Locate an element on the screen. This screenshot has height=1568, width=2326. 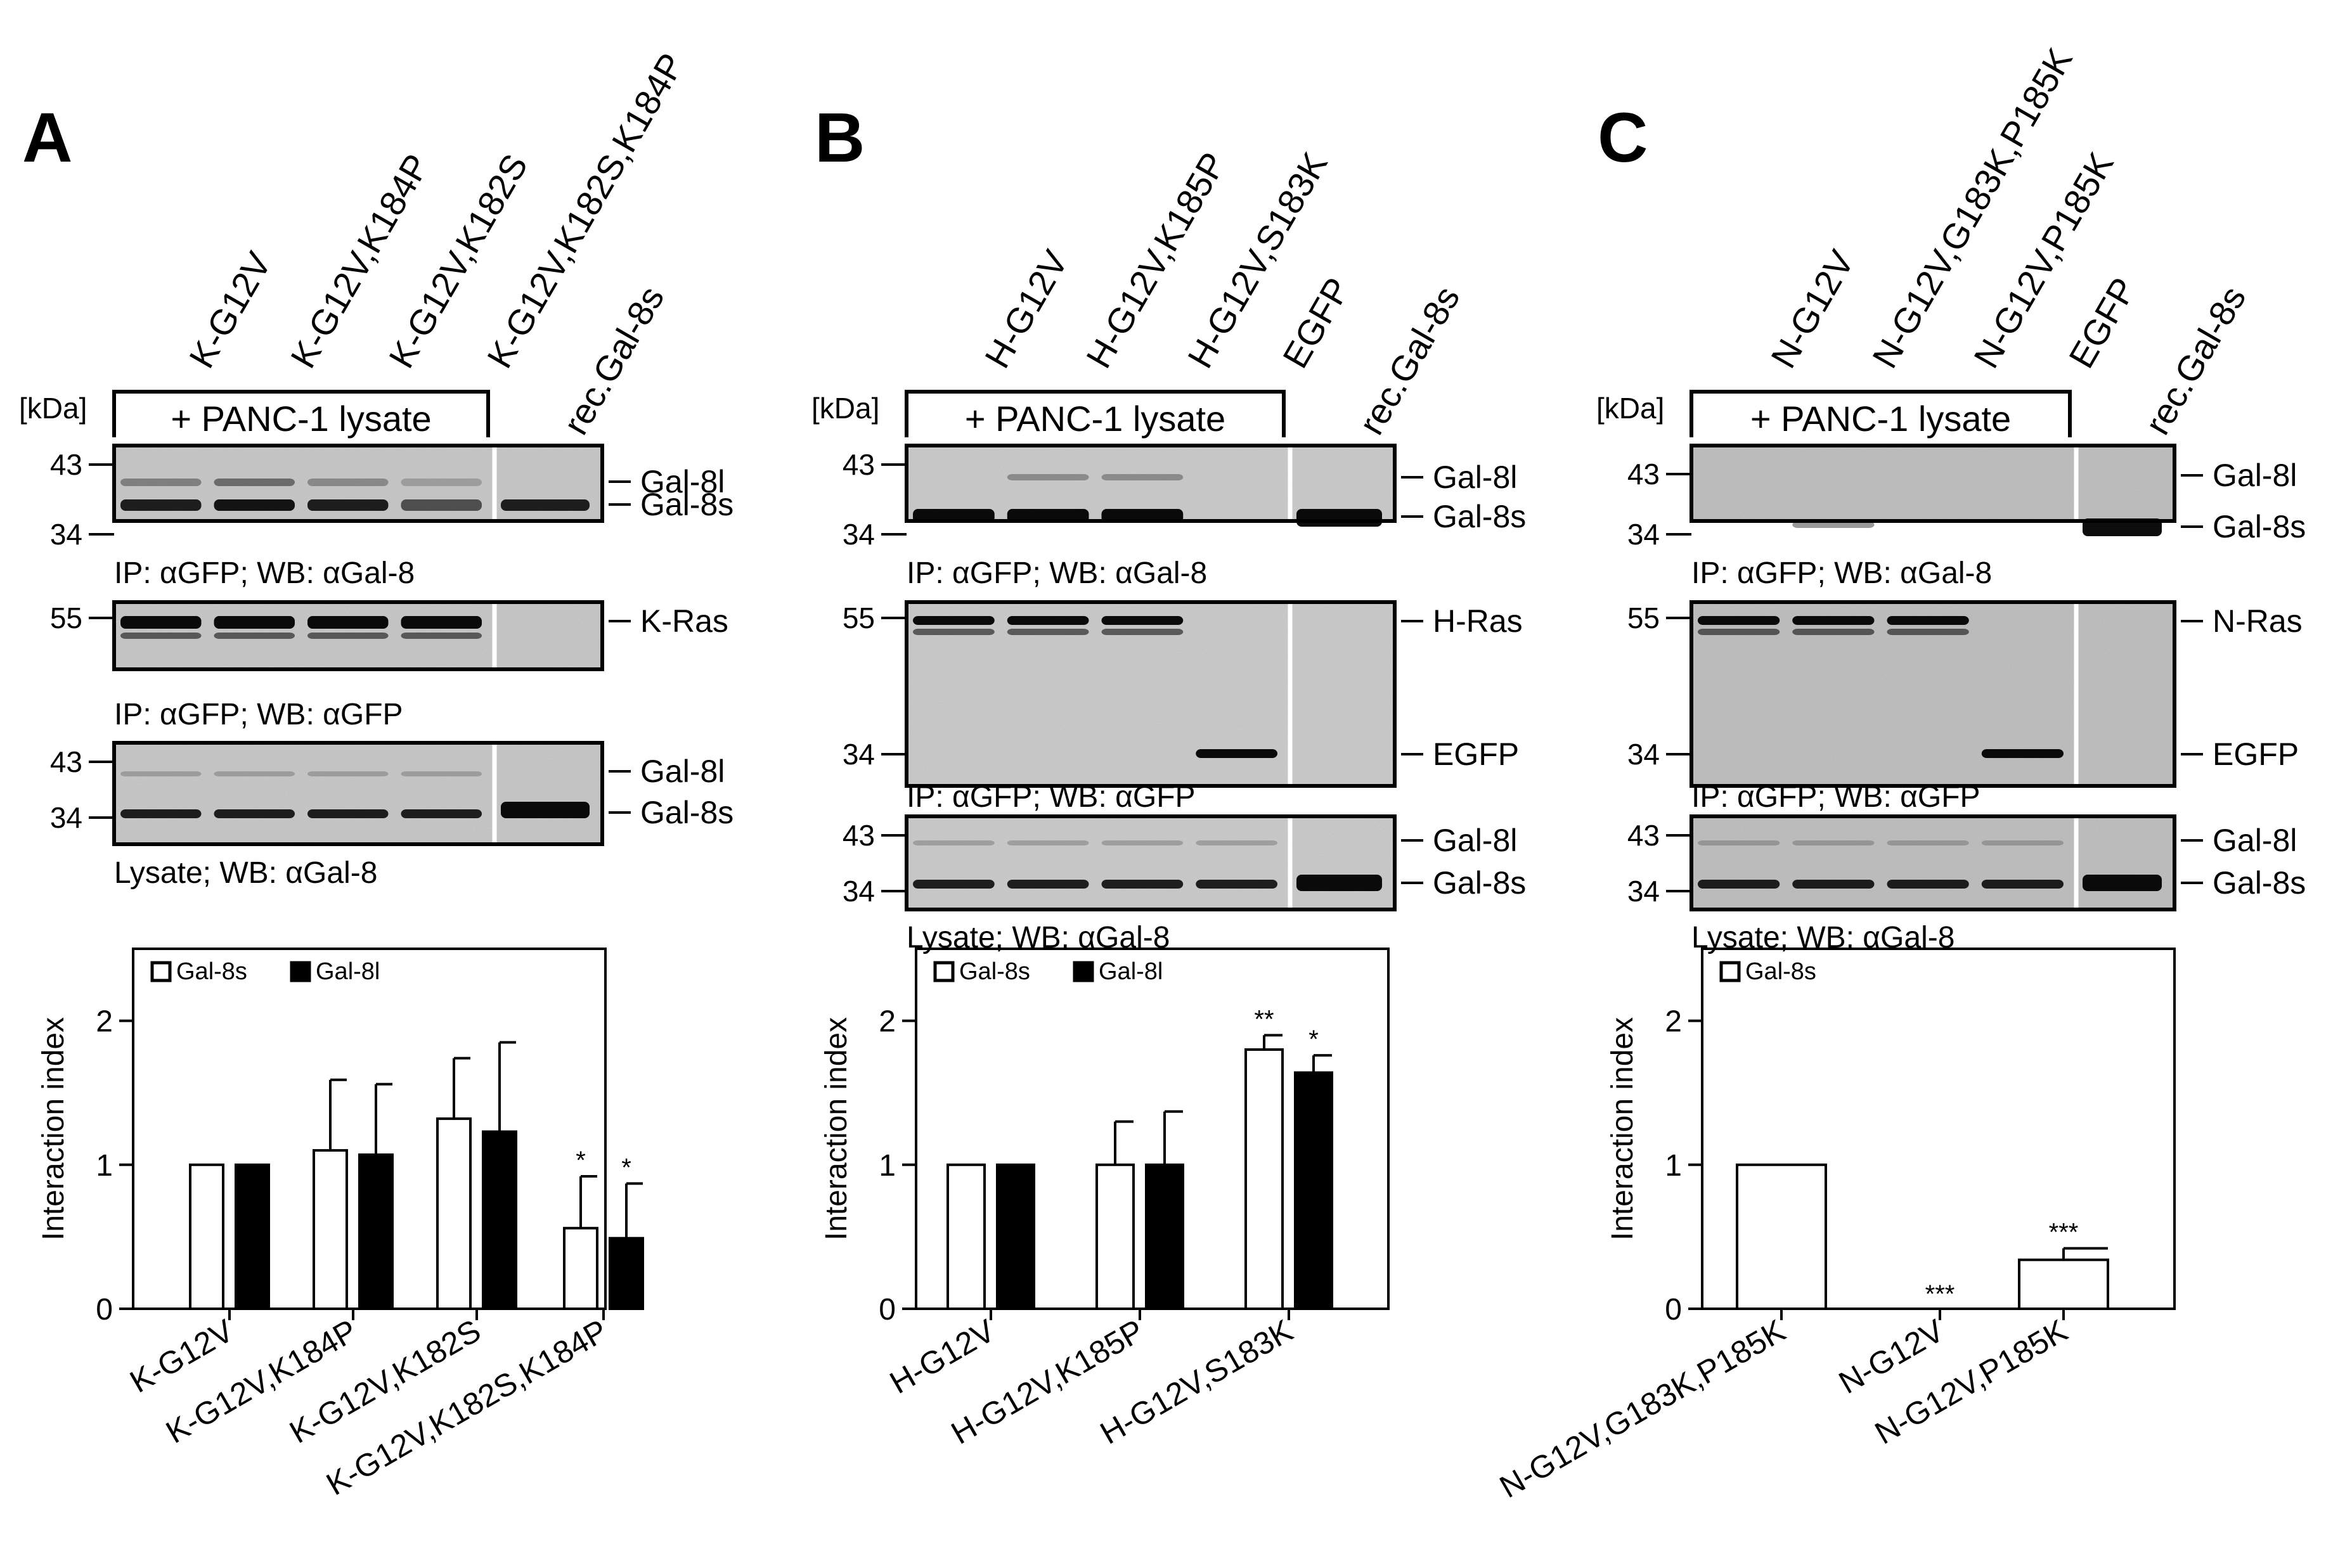
y-tick-label: 0 is located at coordinates (887, 1310).